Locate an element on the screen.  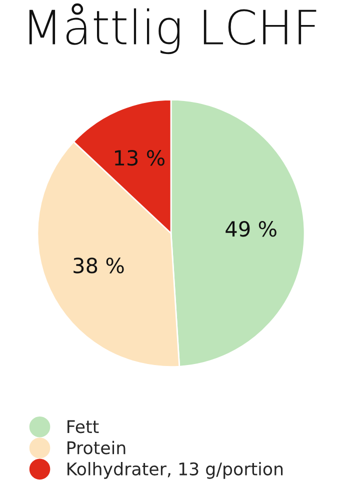
data-label: 38 % is located at coordinates (99, 266).